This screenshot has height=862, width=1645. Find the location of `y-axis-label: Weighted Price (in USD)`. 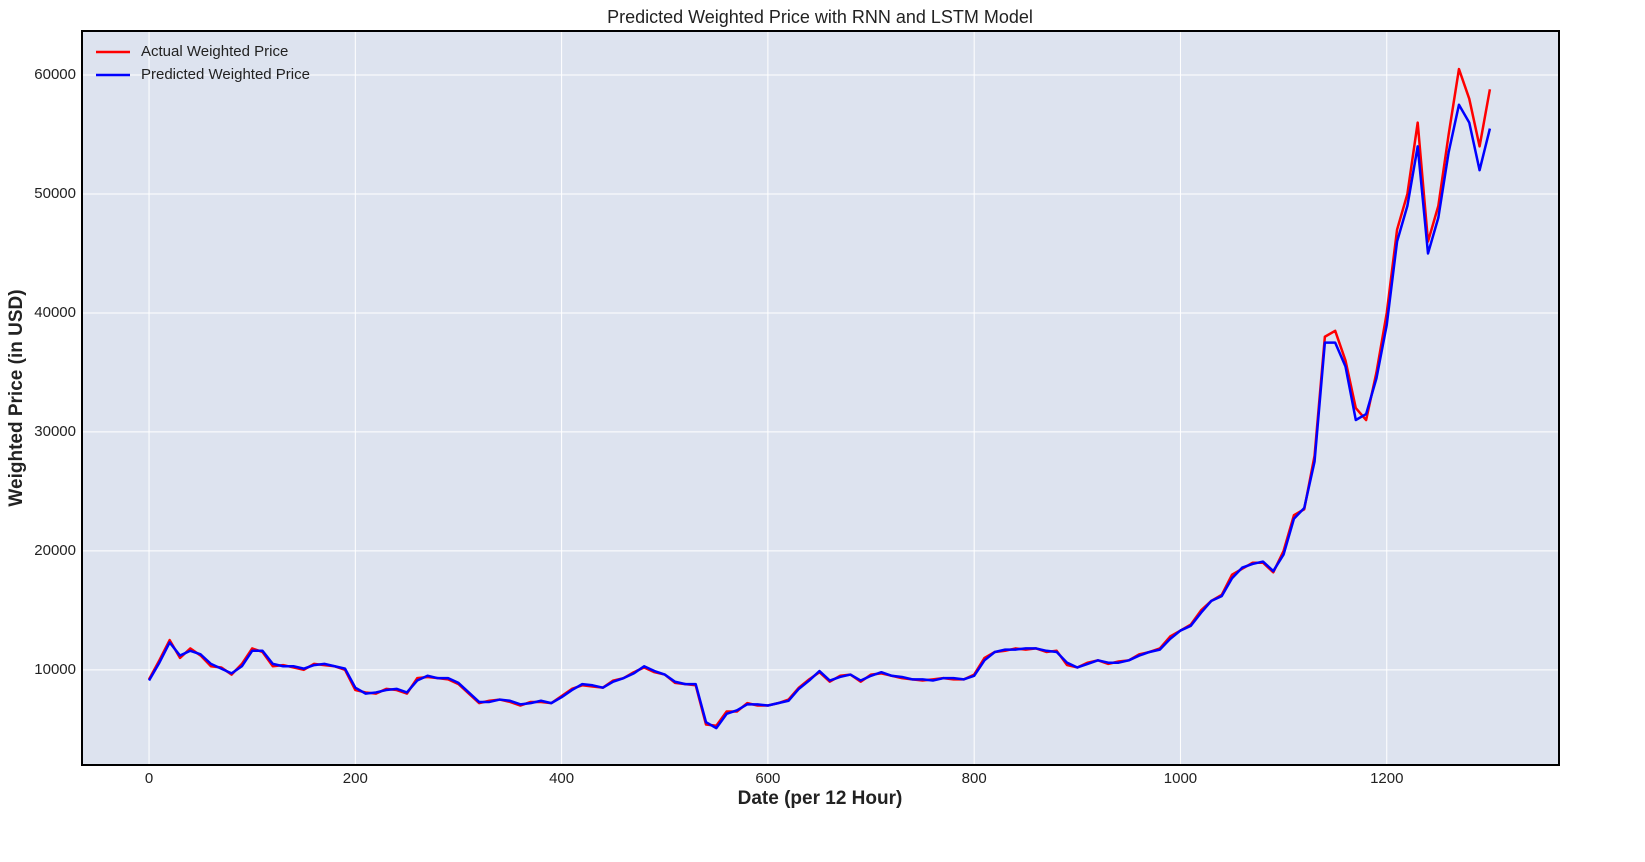

y-axis-label: Weighted Price (in USD) is located at coordinates (16, 397).